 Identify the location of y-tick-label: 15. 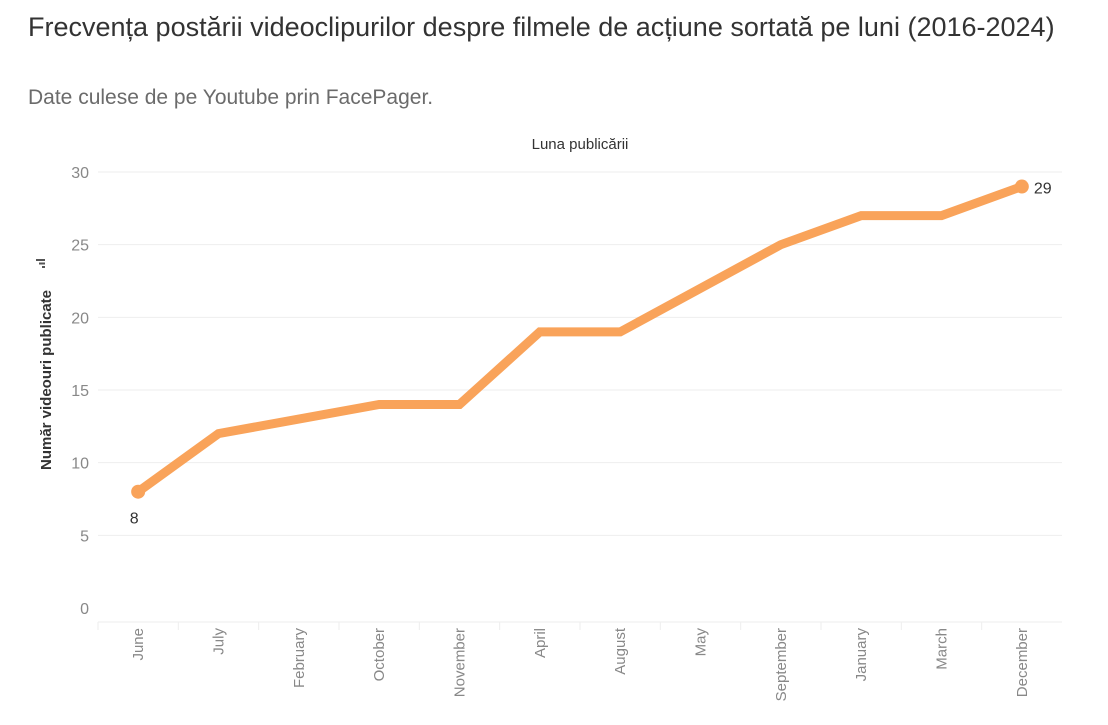
(80, 391).